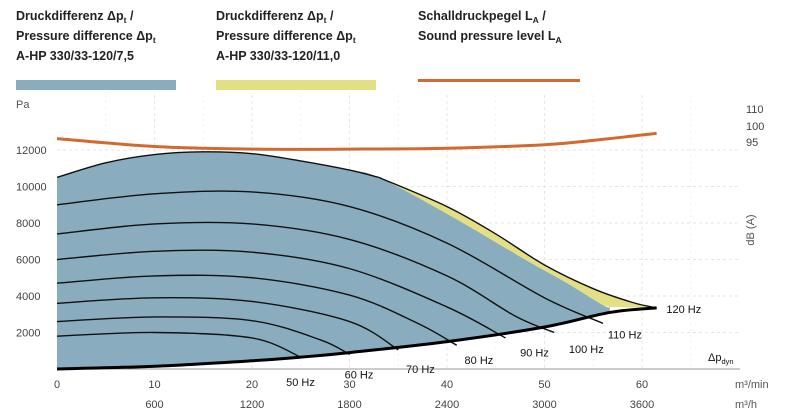  Describe the element at coordinates (300, 383) in the screenshot. I see `speed-label: 50 Hz` at that location.